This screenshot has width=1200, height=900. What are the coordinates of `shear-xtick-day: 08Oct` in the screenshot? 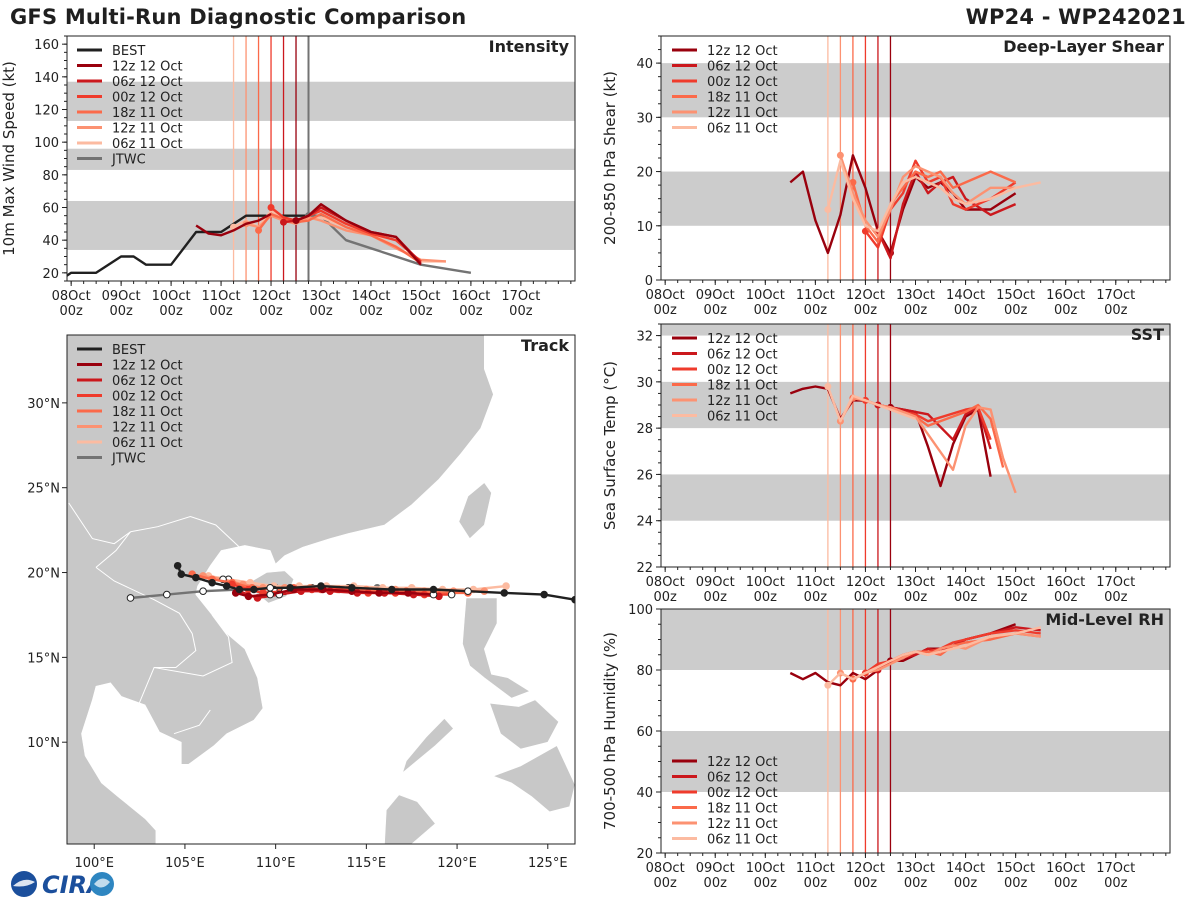 It's located at (665, 295).